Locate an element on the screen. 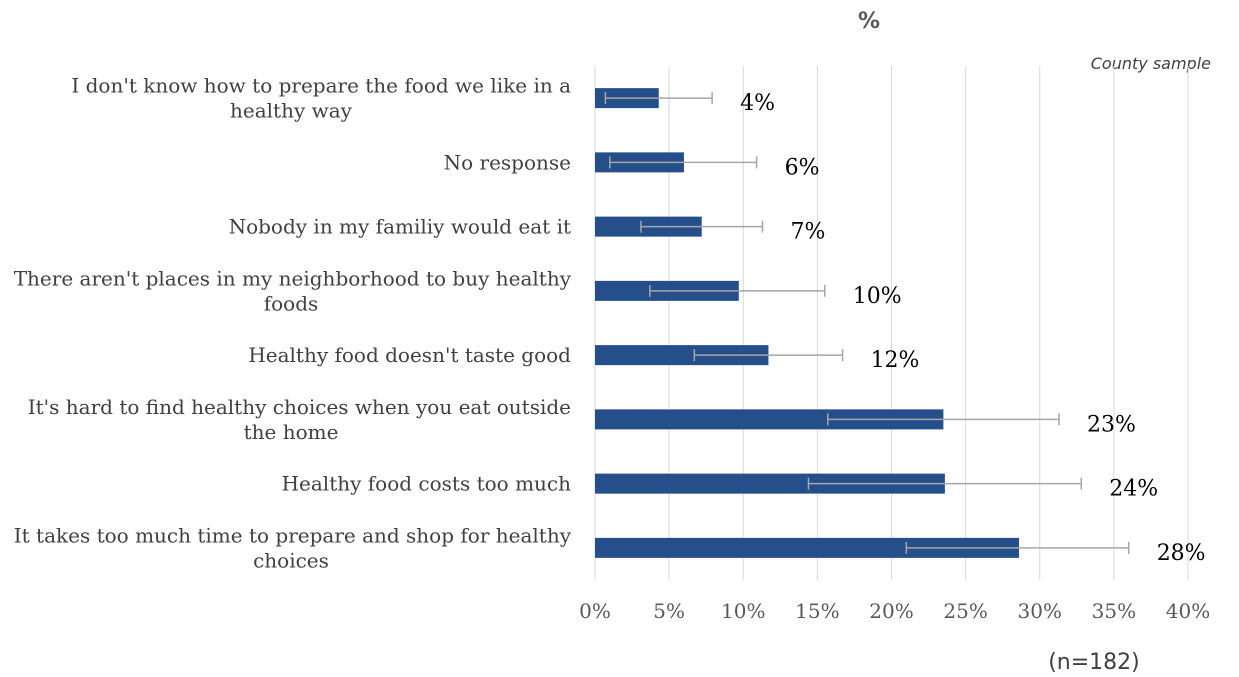 Image resolution: width=1239 pixels, height=677 pixels. x-tick-label: 0% is located at coordinates (595, 611).